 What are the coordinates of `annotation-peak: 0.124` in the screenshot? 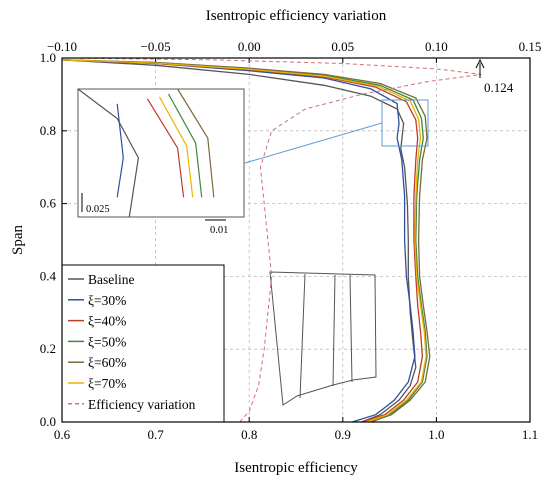 It's located at (494, 76).